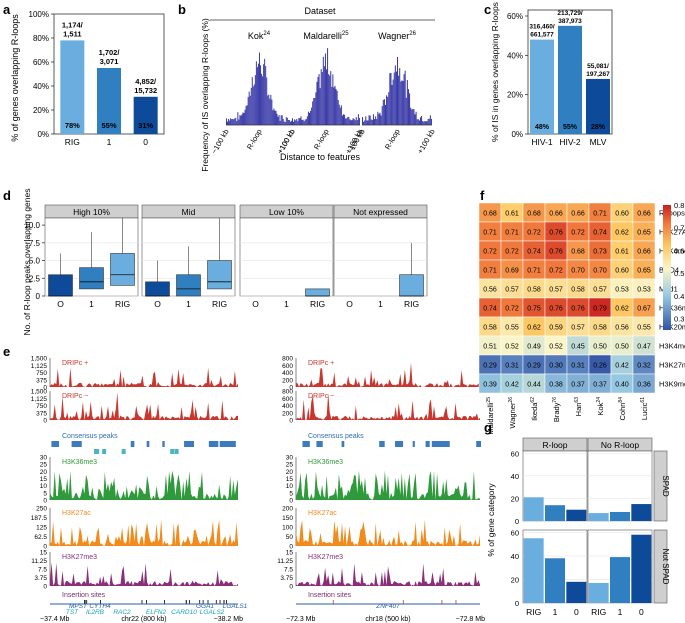  What do you see at coordinates (39, 14) in the screenshot?
I see `panel-a-ytick-label: 100%` at bounding box center [39, 14].